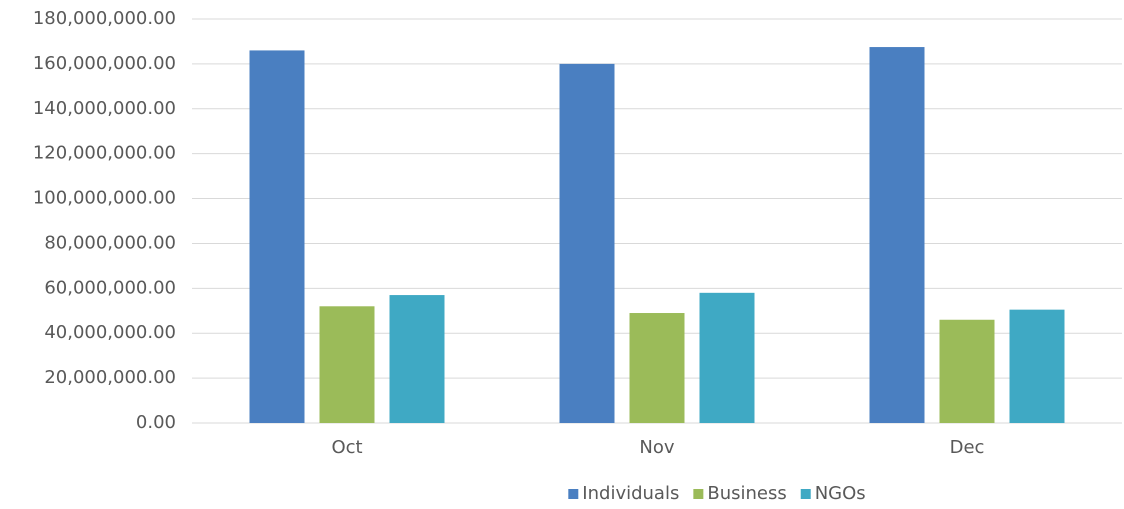 The image size is (1124, 509). Describe the element at coordinates (104, 18) in the screenshot. I see `y-tick-label: 180,000,000.00` at that location.